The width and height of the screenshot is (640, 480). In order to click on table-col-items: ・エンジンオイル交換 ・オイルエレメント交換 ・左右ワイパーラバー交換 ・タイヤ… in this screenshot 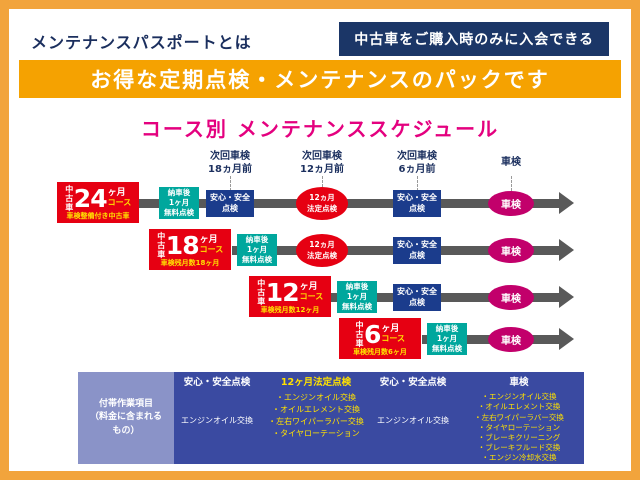, I will do `click(316, 416)`.